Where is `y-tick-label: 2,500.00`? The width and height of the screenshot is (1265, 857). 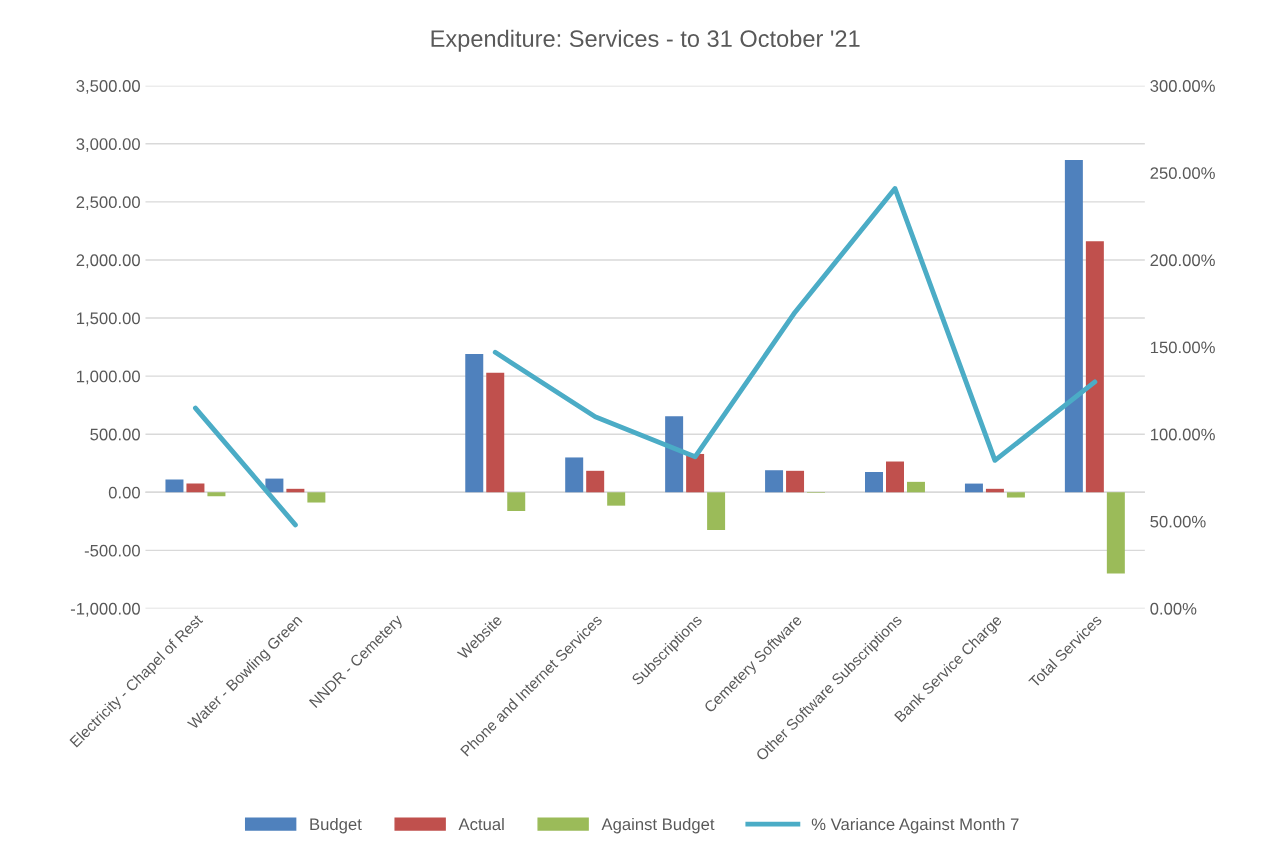 y-tick-label: 2,500.00 is located at coordinates (108, 203).